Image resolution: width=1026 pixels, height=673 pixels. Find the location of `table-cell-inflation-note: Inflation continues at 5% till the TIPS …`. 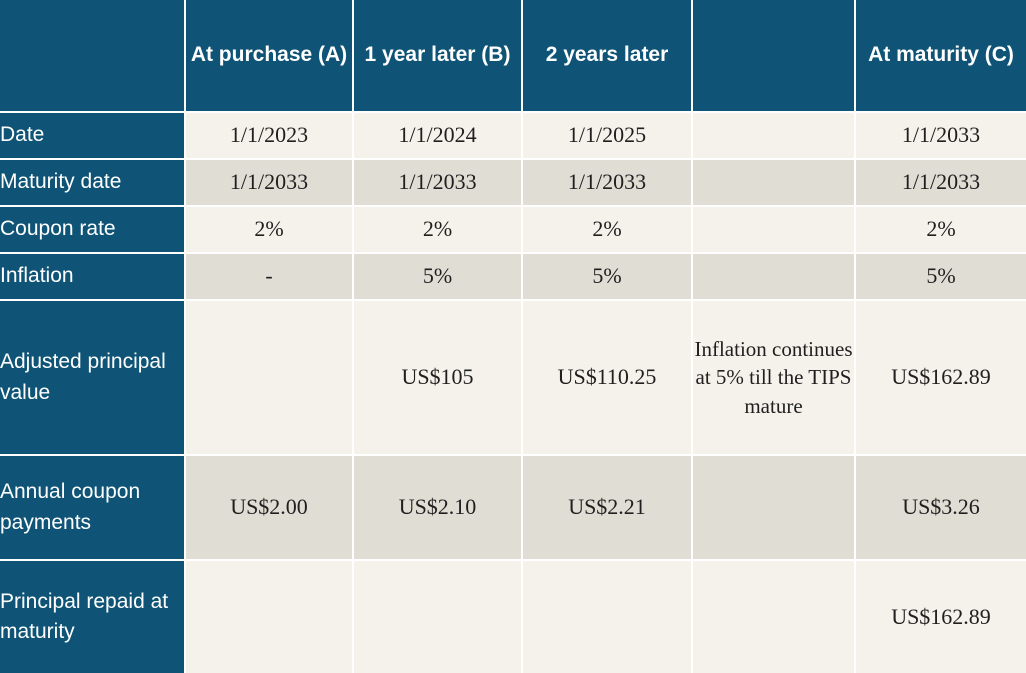

table-cell-inflation-note: Inflation continues at 5% till the TIPS … is located at coordinates (773, 377).